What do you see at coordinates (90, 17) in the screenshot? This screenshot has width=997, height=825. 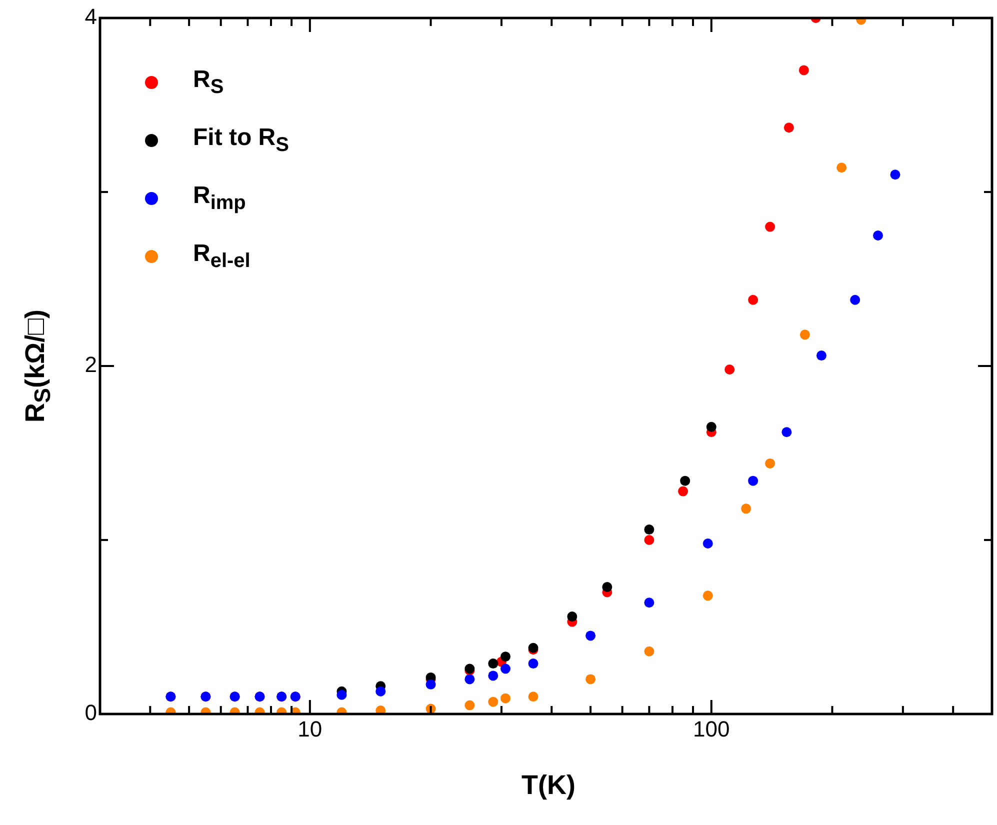 I see `y-tick-label: 4` at bounding box center [90, 17].